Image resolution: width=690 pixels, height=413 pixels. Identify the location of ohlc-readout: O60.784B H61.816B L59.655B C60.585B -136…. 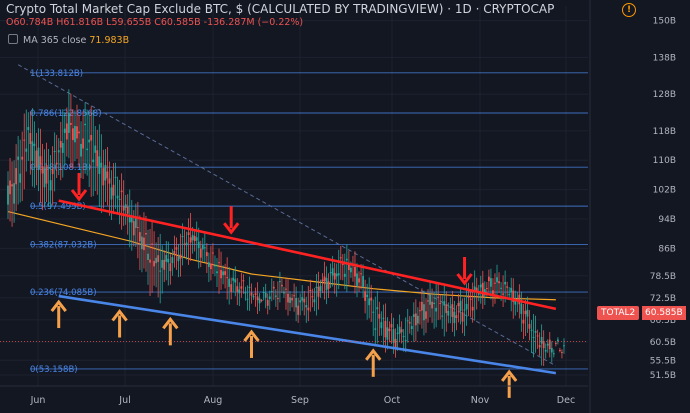
(155, 22).